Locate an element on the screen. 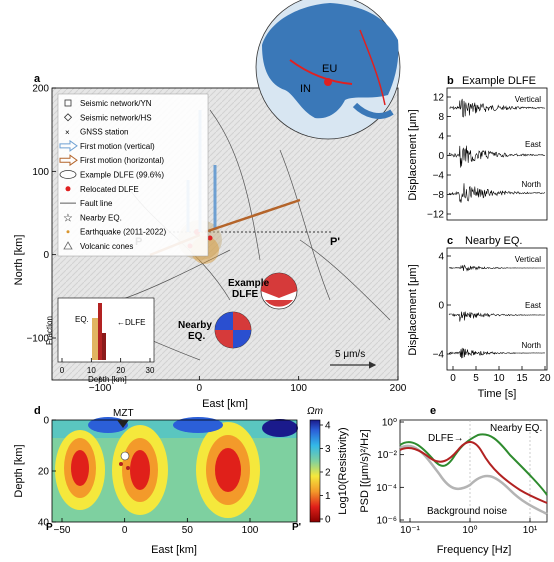  globe: EU IN is located at coordinates (328, 70).